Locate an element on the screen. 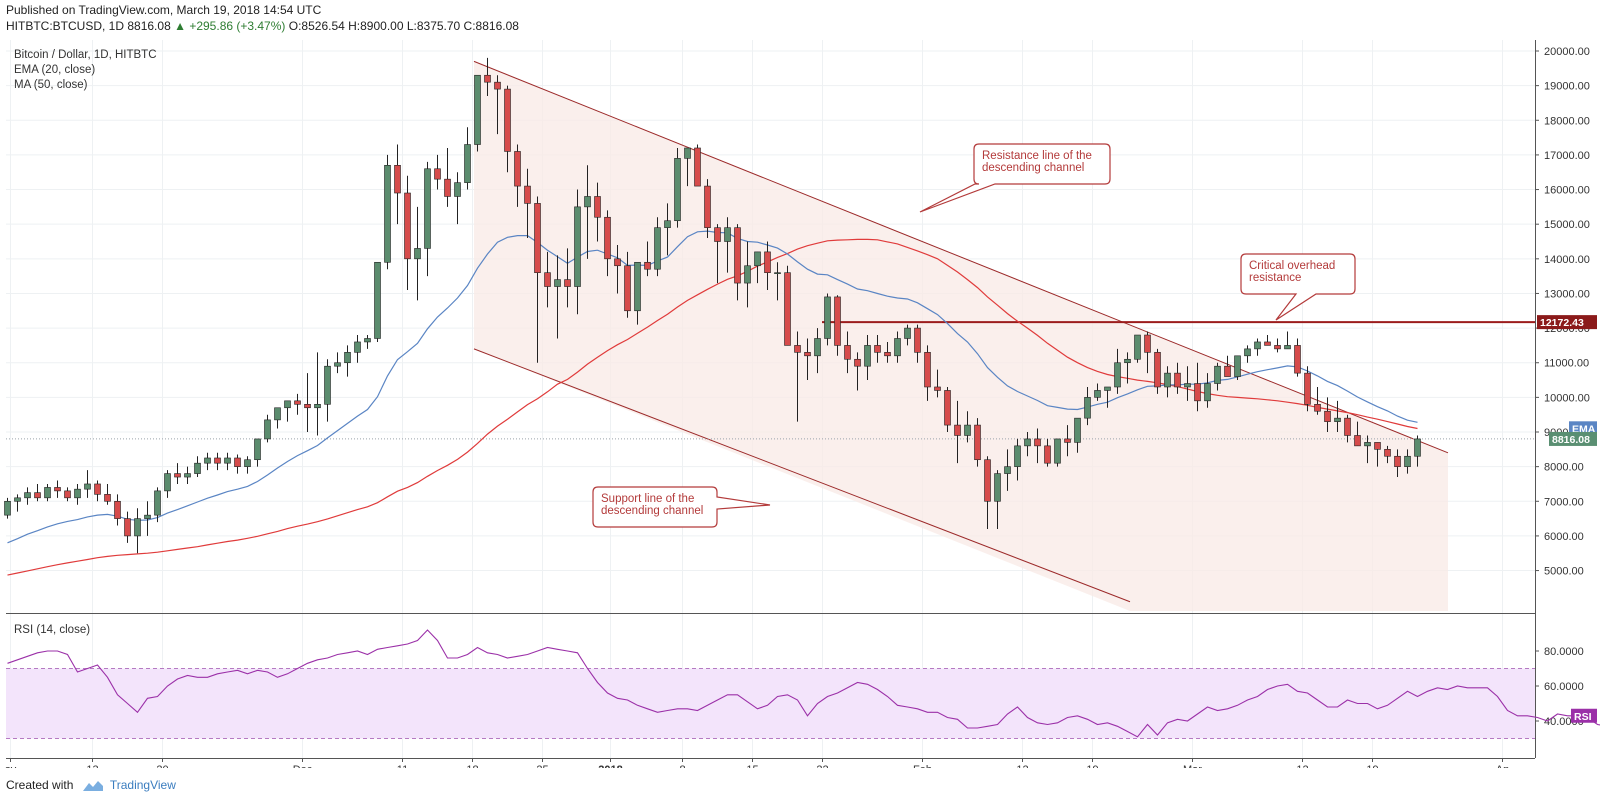  tradingview-logo-icon is located at coordinates (92, 785).